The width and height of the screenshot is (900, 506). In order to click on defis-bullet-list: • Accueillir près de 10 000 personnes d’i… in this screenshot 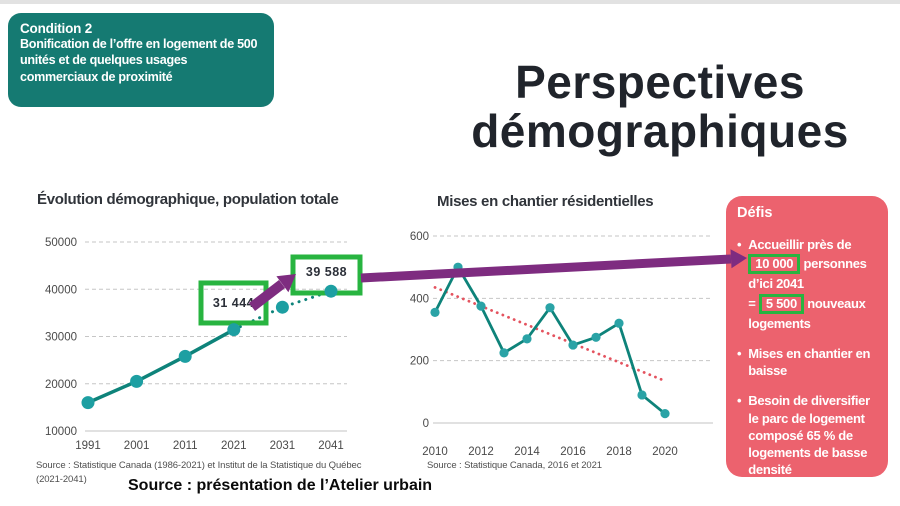, I will do `click(807, 357)`.